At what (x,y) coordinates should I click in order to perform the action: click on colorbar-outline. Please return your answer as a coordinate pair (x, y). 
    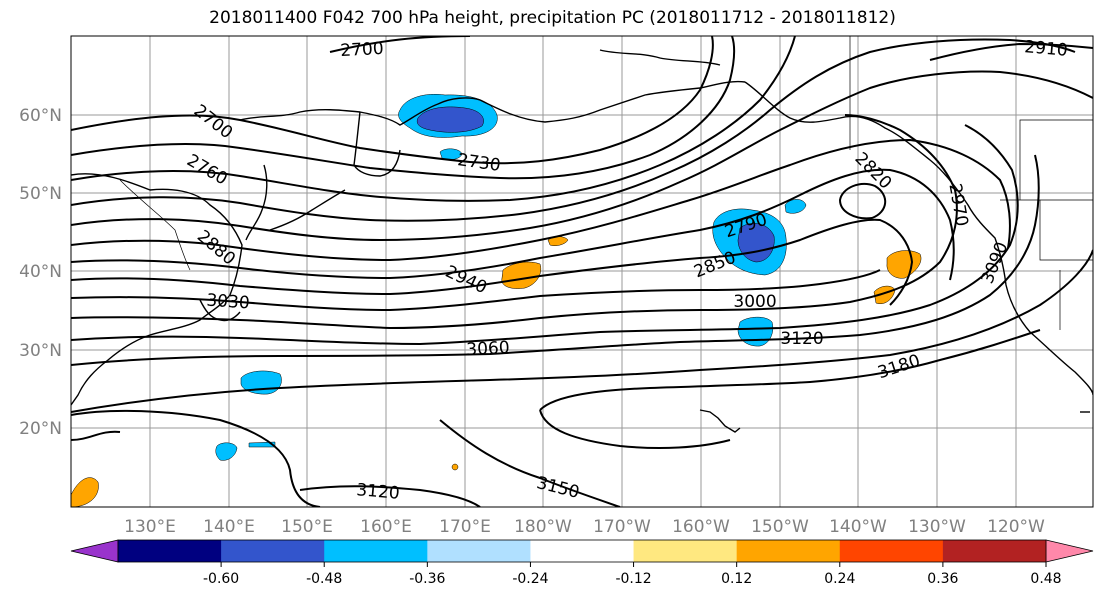
    Looking at the image, I should click on (582, 551).